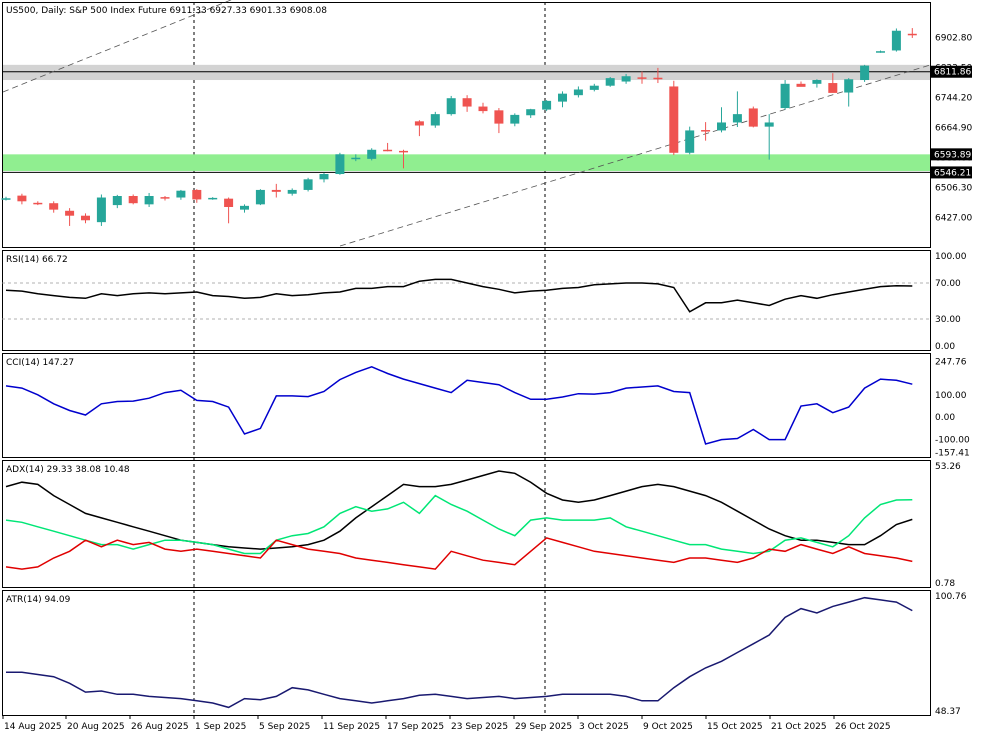  I want to click on x-tick-label: 5 Sep 2025, so click(284, 727).